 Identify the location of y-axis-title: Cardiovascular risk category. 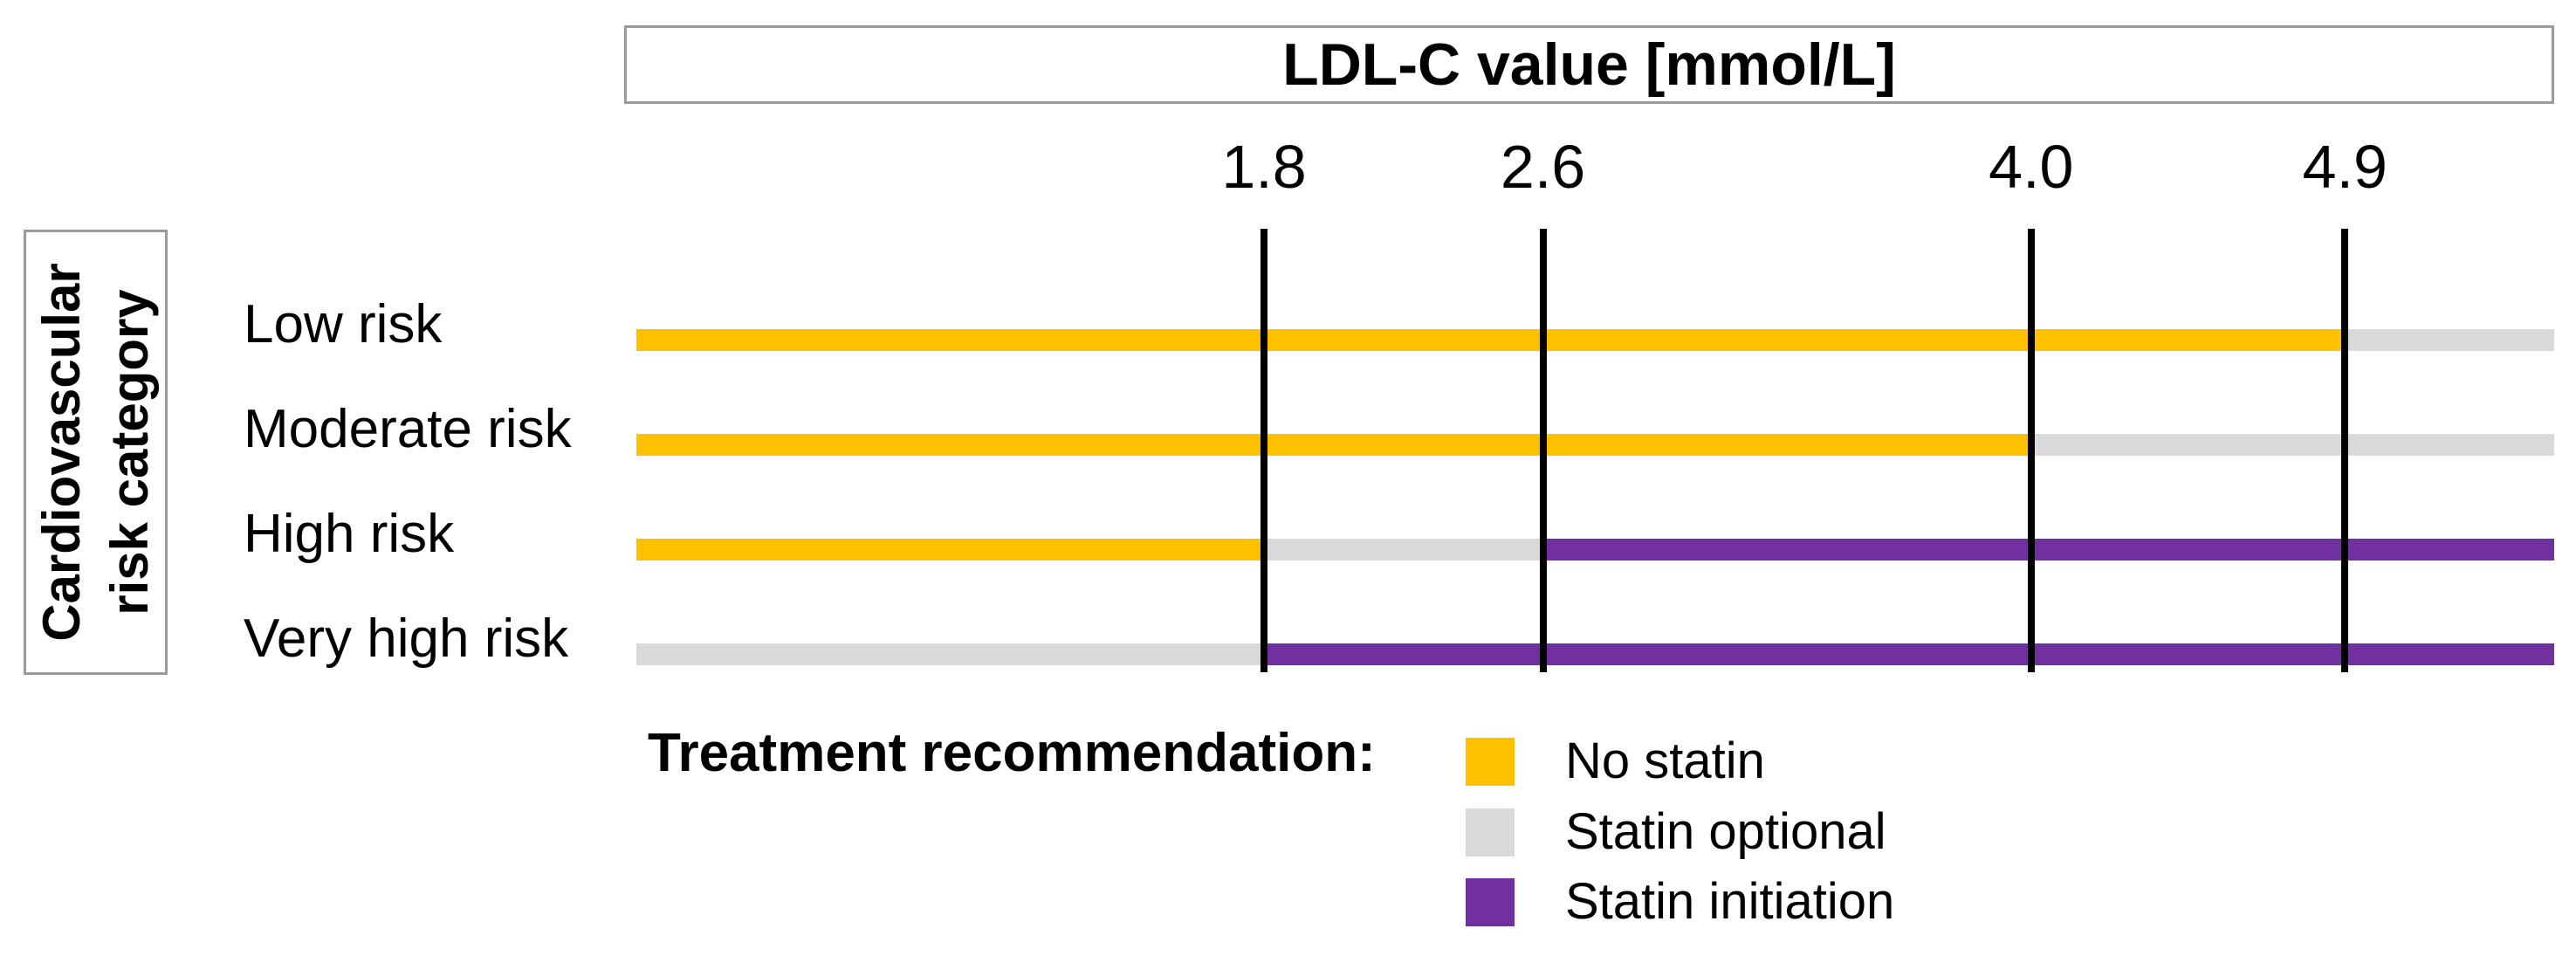
(96, 453).